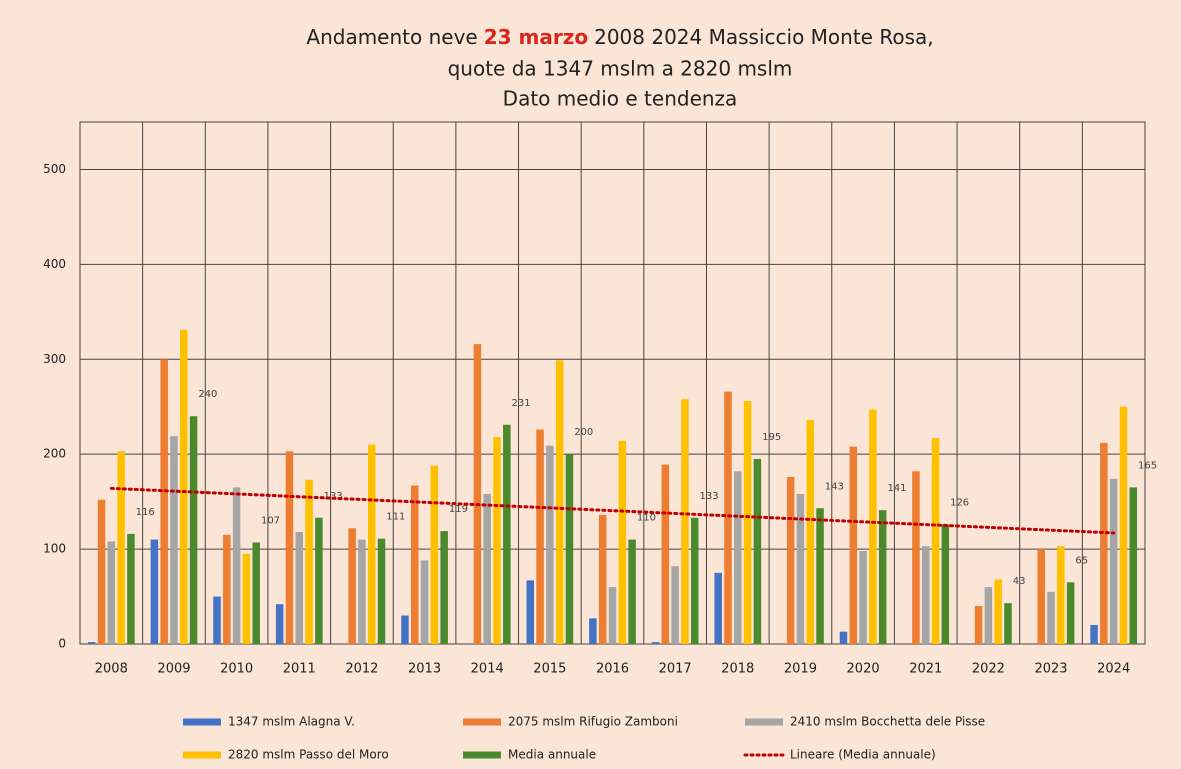 The image size is (1181, 769). What do you see at coordinates (536, 37) in the screenshot?
I see `title-highlight: 23 marzo` at bounding box center [536, 37].